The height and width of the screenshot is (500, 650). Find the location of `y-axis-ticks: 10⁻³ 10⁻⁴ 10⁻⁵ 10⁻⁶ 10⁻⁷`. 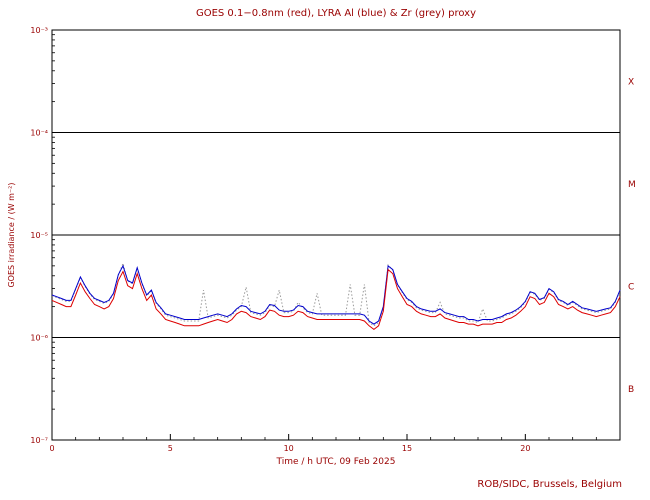

y-axis-ticks: 10⁻³ 10⁻⁴ 10⁻⁵ 10⁻⁶ 10⁻⁷ is located at coordinates (44, 235).